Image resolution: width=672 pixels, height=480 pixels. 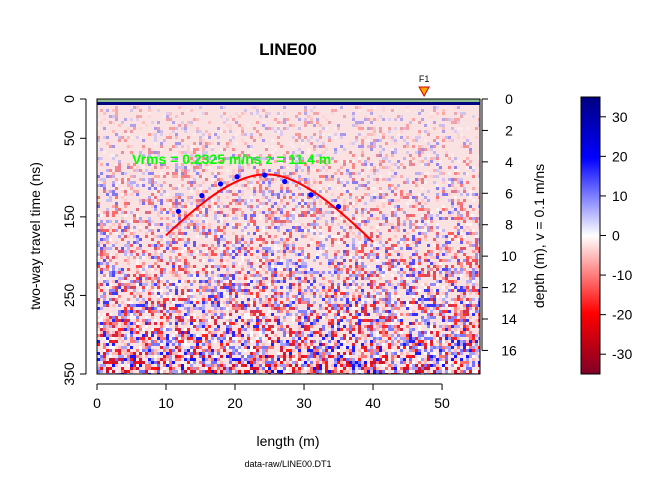 I want to click on fiducial-marker: F1, so click(x=424, y=86).